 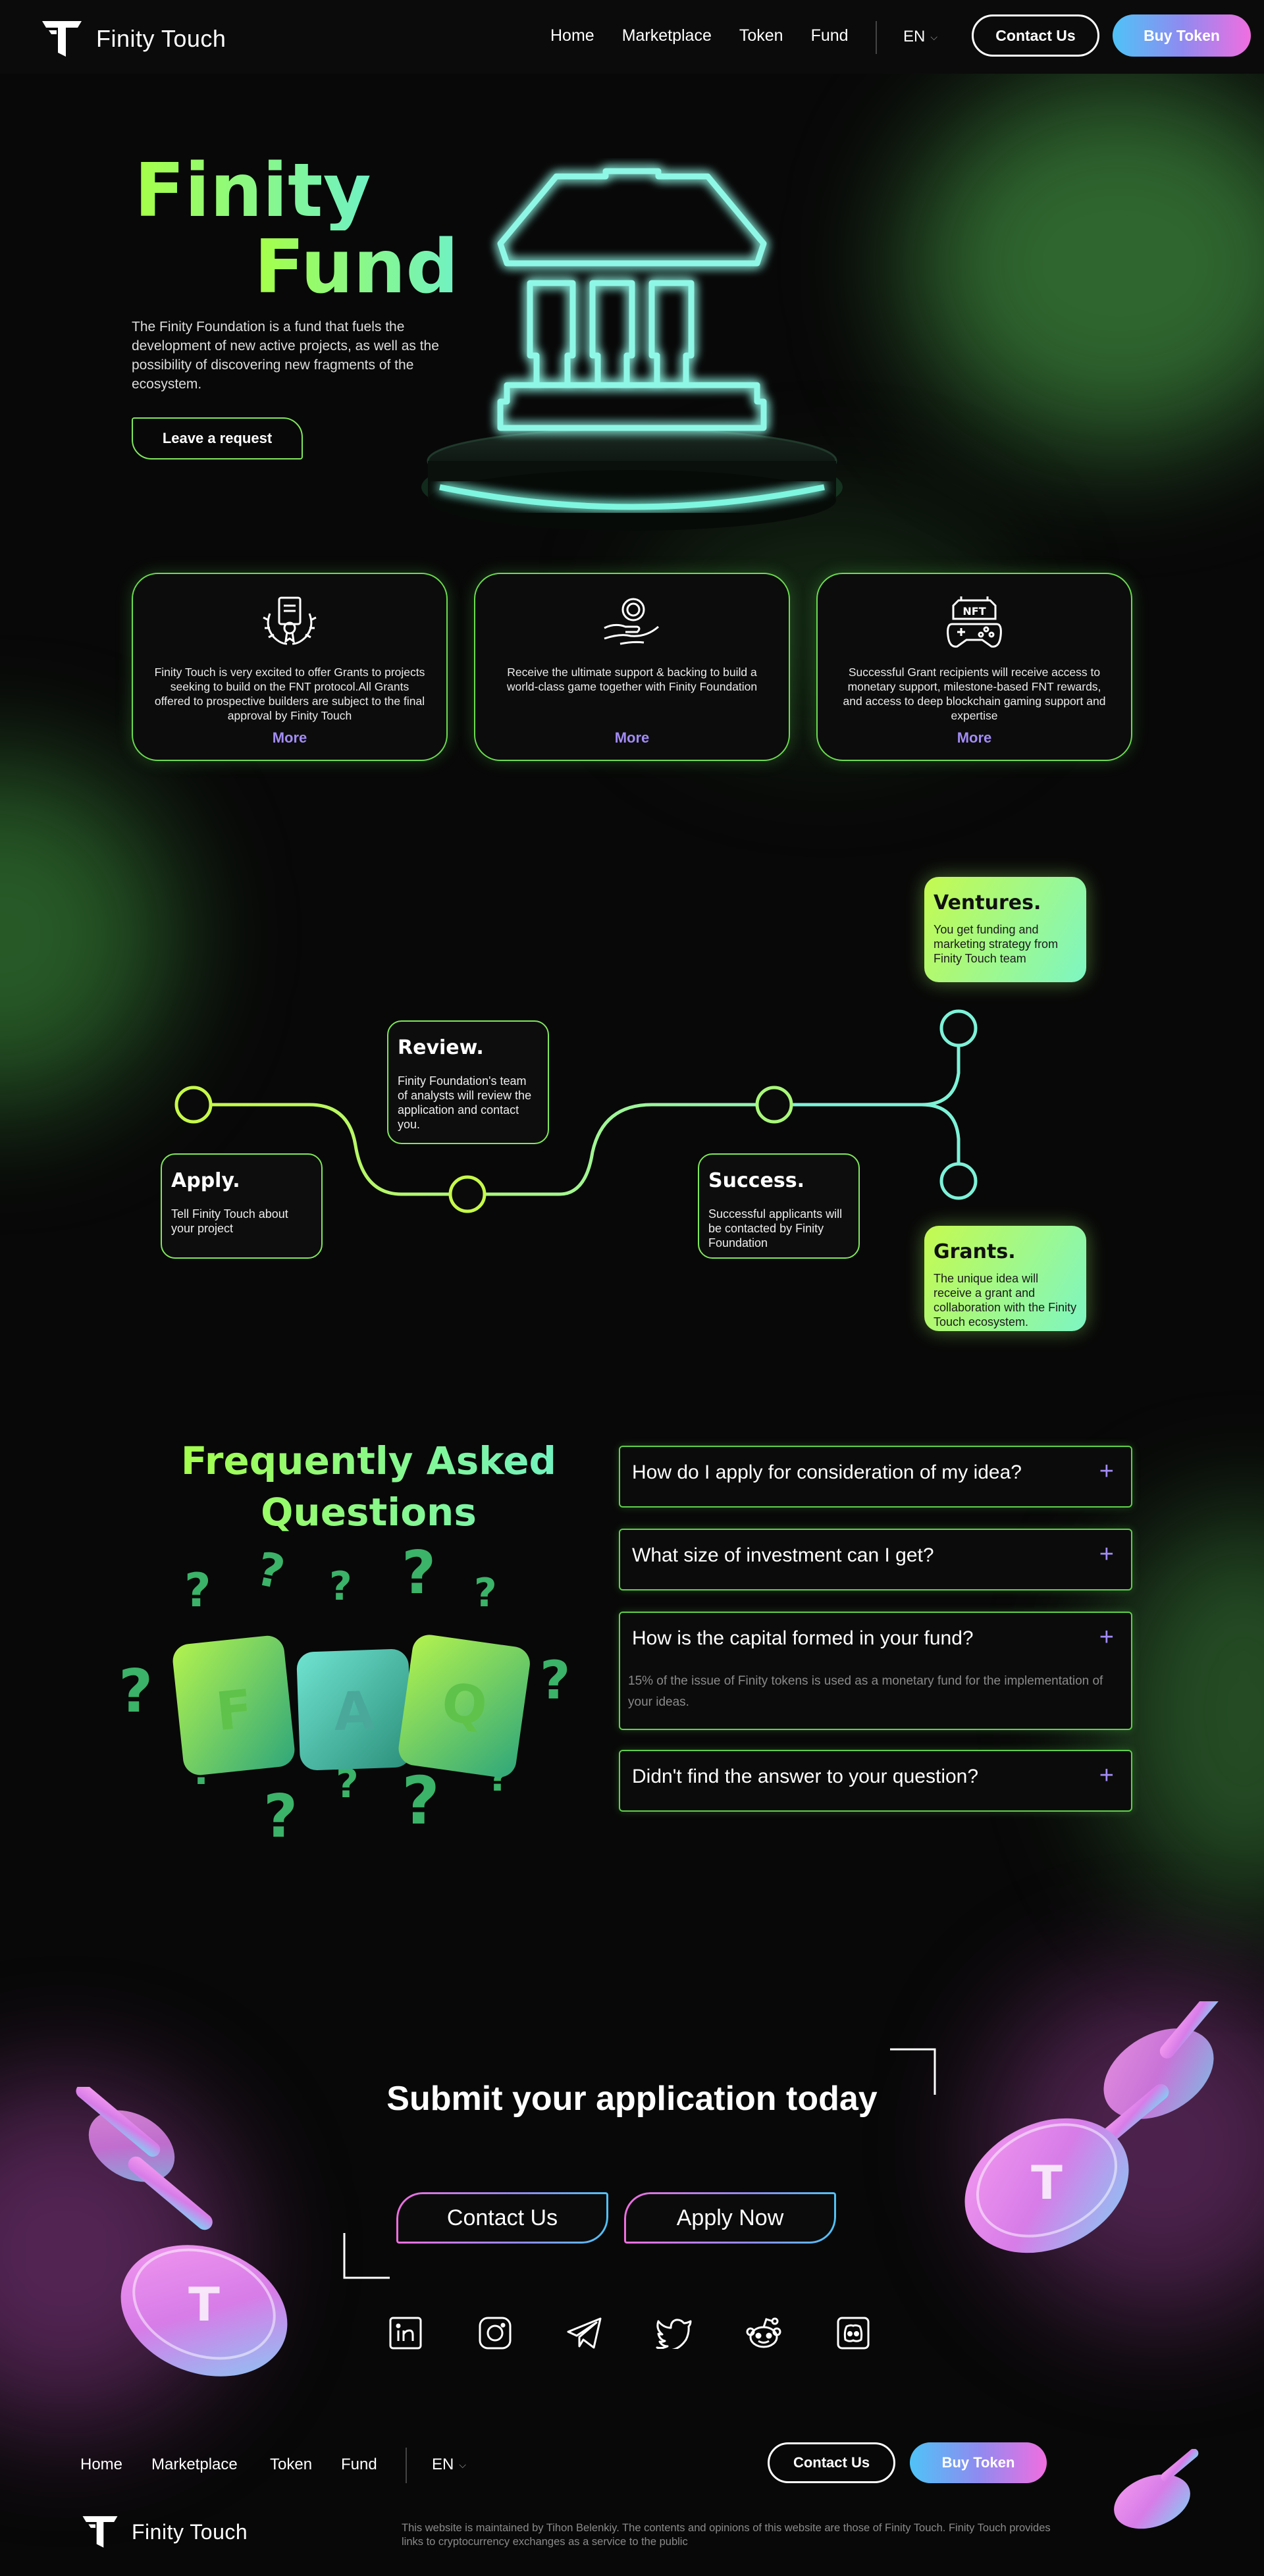 What do you see at coordinates (829, 35) in the screenshot?
I see `nav-fund: Fund` at bounding box center [829, 35].